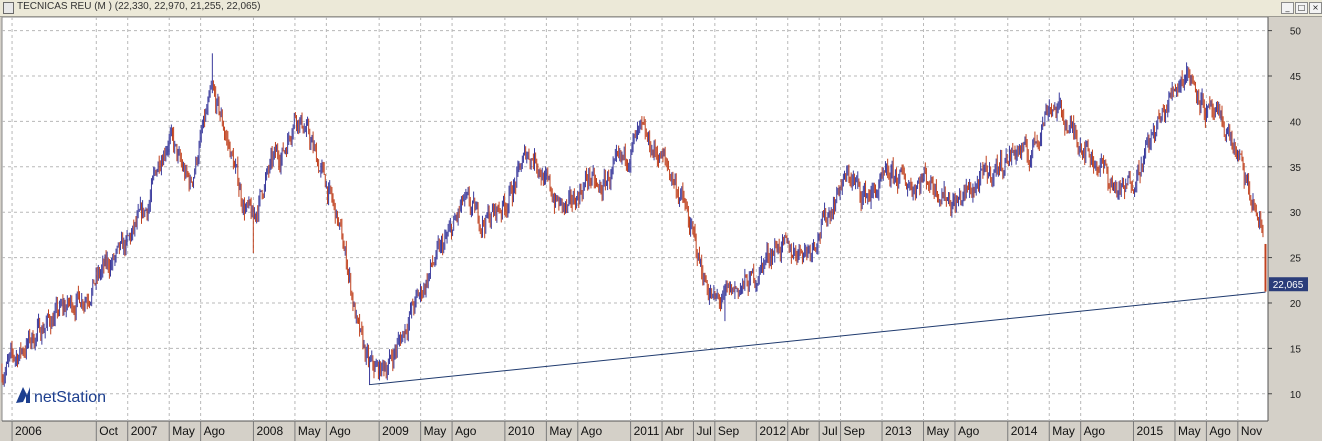 Image resolution: width=1322 pixels, height=441 pixels. Describe the element at coordinates (1149, 431) in the screenshot. I see `x-tick-label: 2015` at that location.